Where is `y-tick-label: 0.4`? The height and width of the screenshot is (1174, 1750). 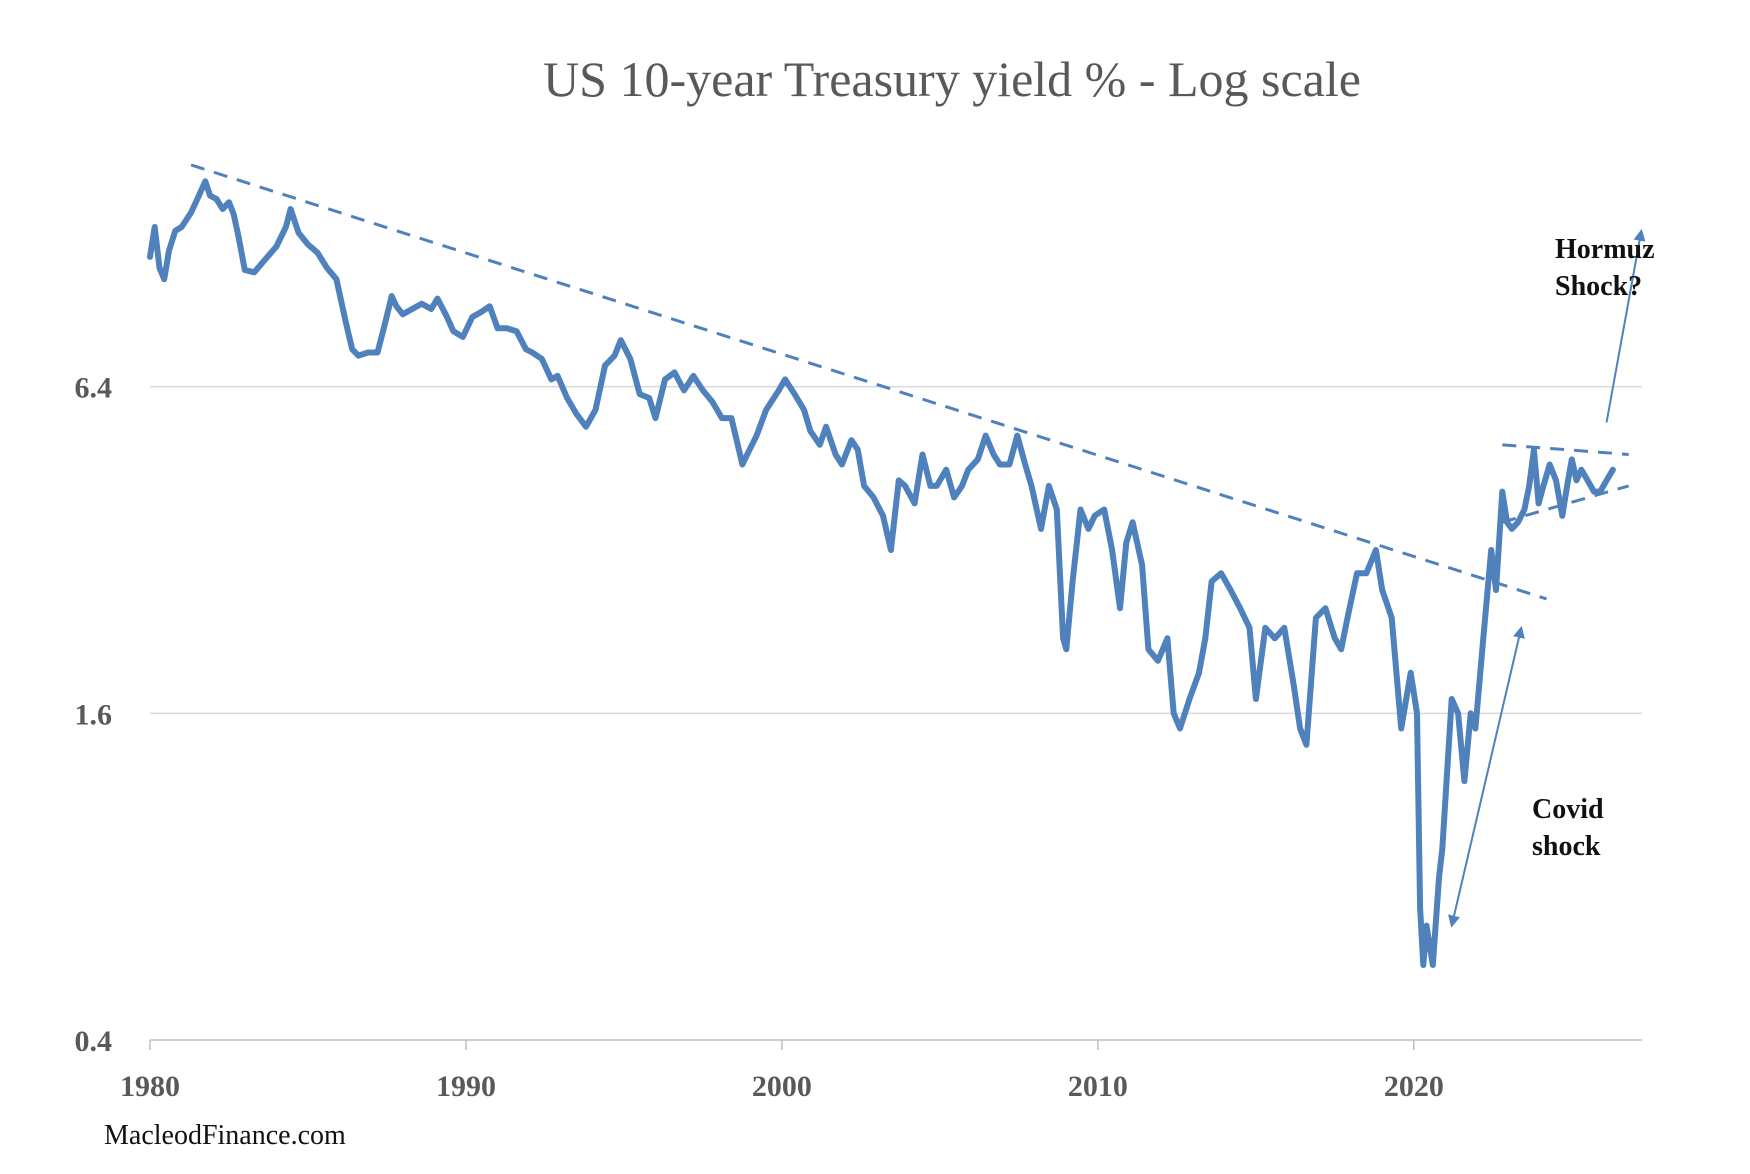 y-tick-label: 0.4 is located at coordinates (94, 1041).